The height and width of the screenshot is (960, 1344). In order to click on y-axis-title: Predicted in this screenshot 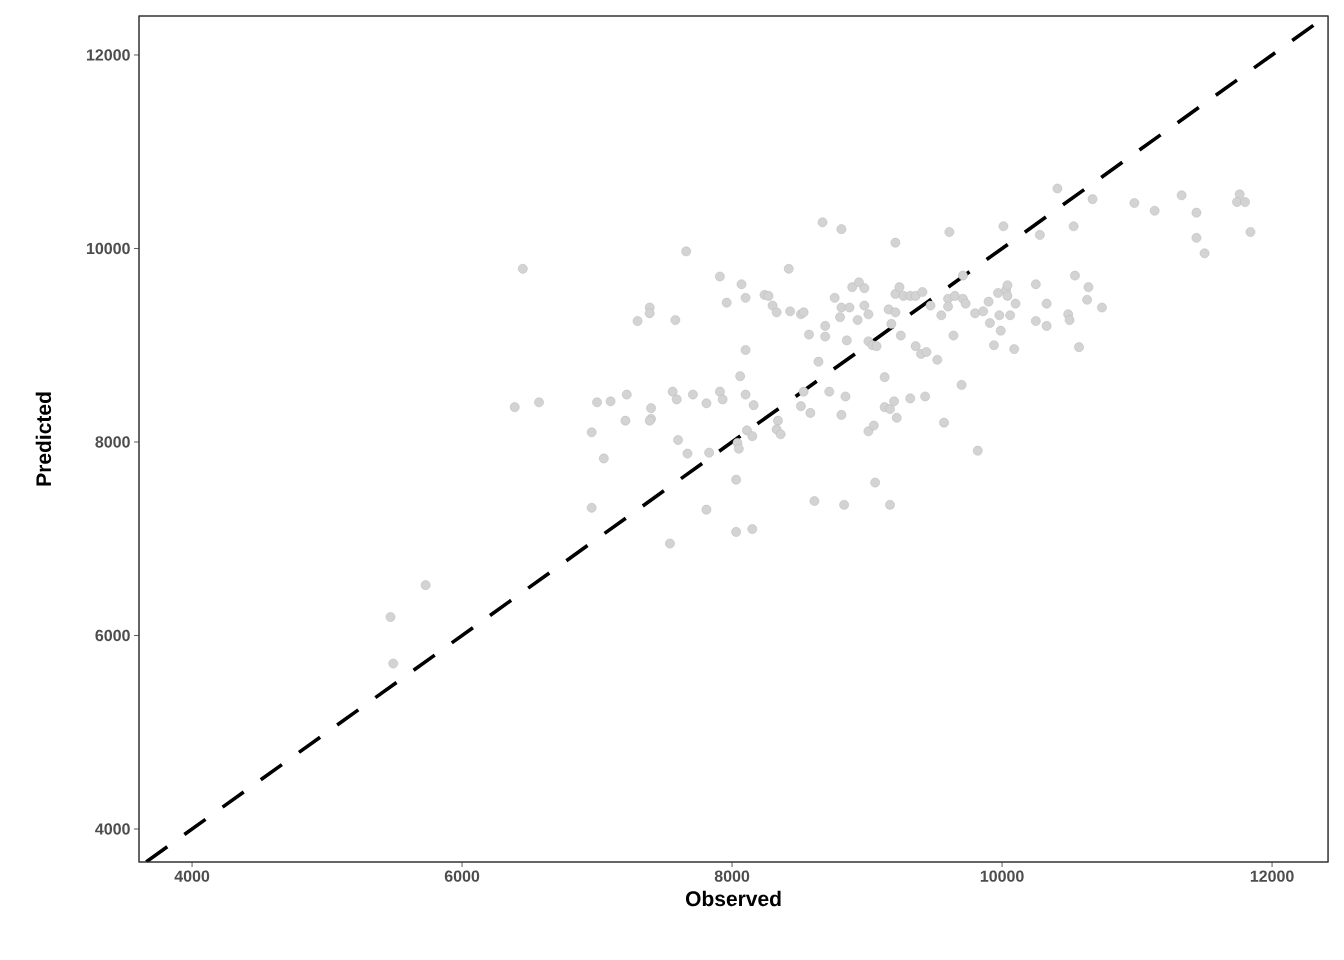, I will do `click(43, 439)`.